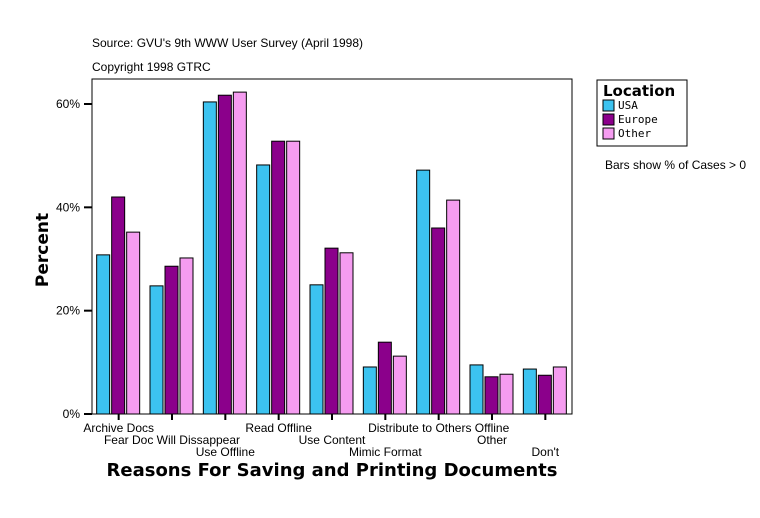 The width and height of the screenshot is (760, 518). I want to click on legend-label-usa: USA, so click(628, 105).